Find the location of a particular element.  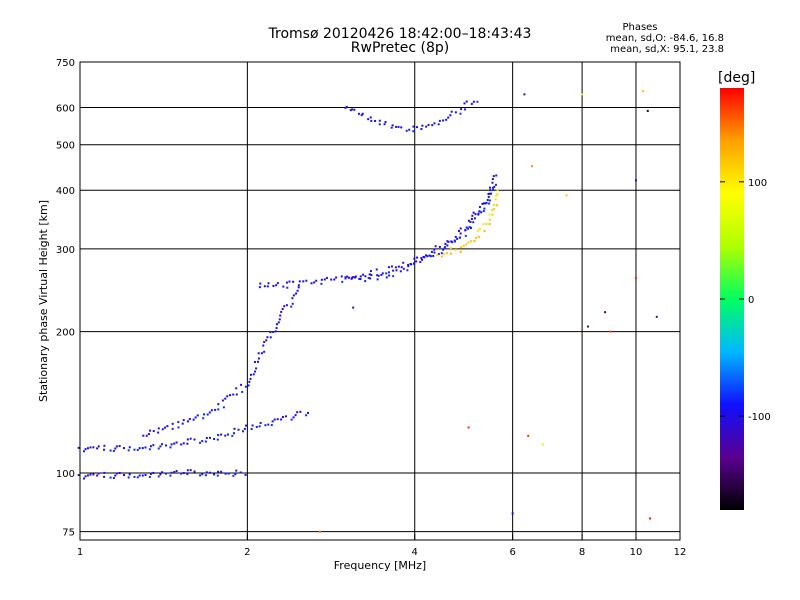

y-axis-label: Stationary phase Virtual Height [km] is located at coordinates (43, 301).